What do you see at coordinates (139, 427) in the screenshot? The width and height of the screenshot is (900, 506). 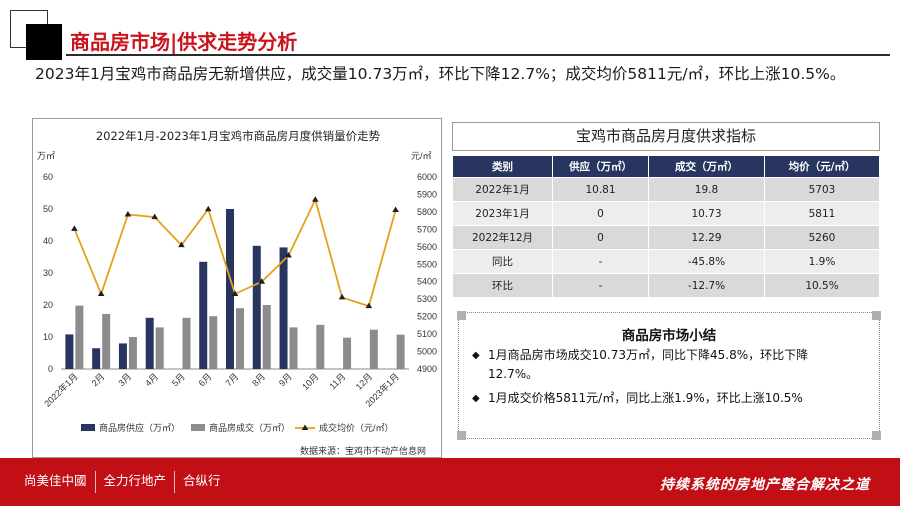 I see `legend-label-supply: 商品房供应（万㎡）` at bounding box center [139, 427].